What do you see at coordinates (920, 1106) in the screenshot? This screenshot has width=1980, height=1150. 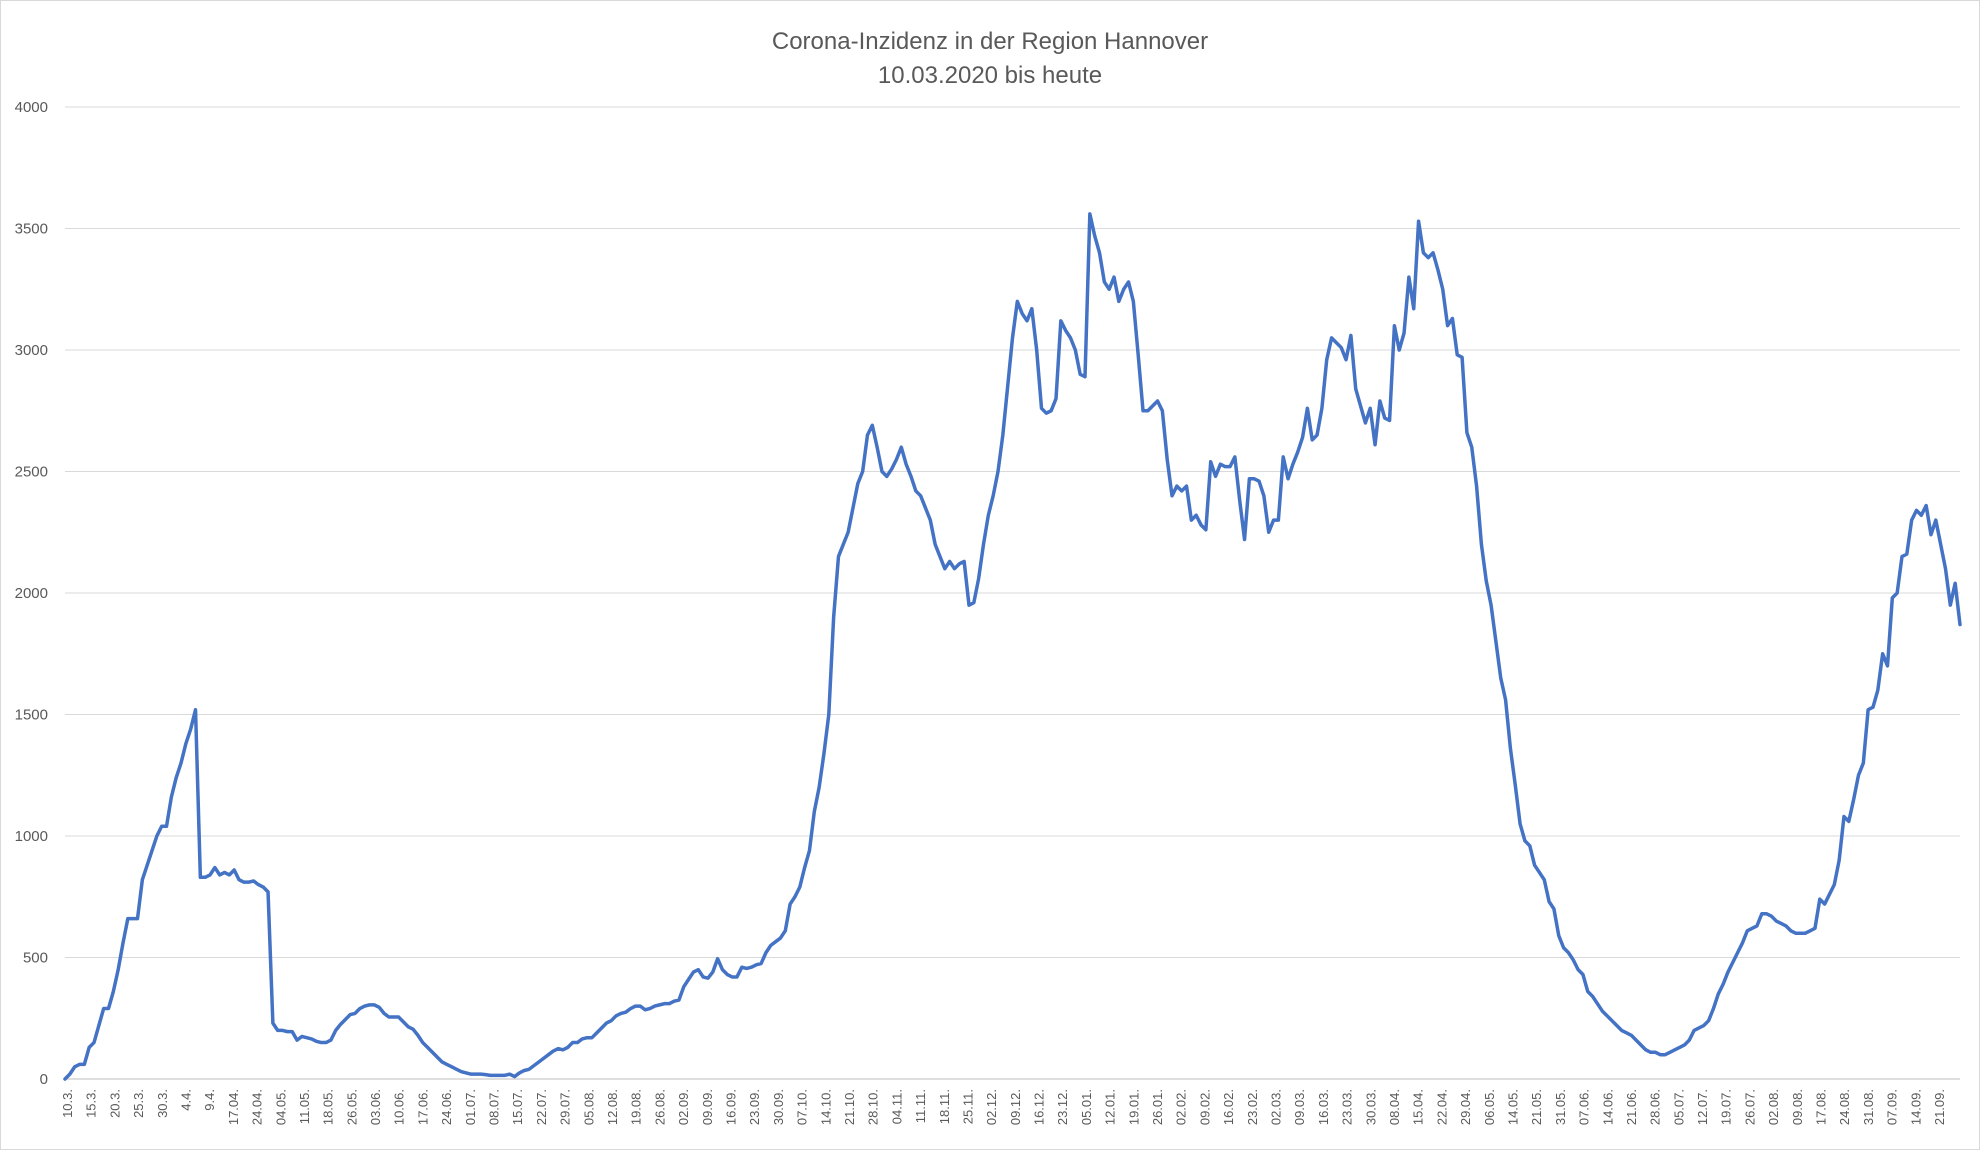 I see `x-tick-label: 11.11.` at bounding box center [920, 1106].